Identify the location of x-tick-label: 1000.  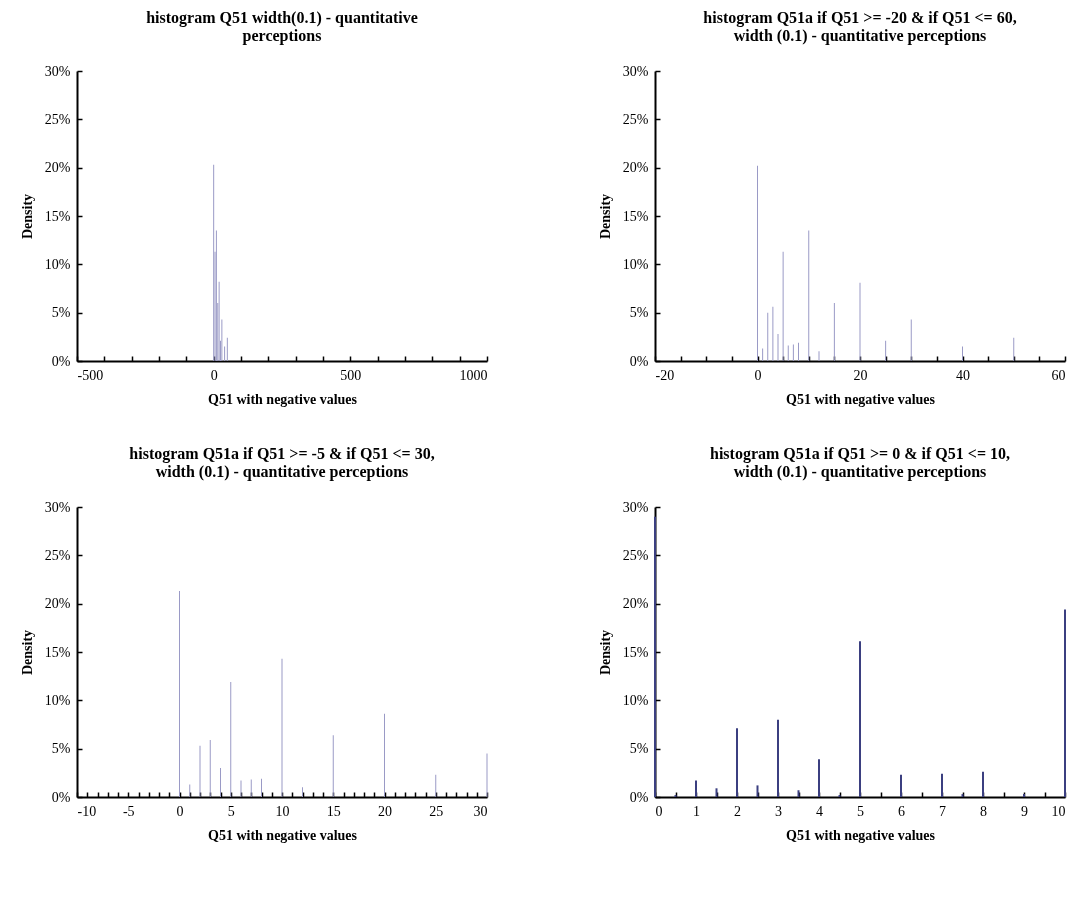
(473, 375).